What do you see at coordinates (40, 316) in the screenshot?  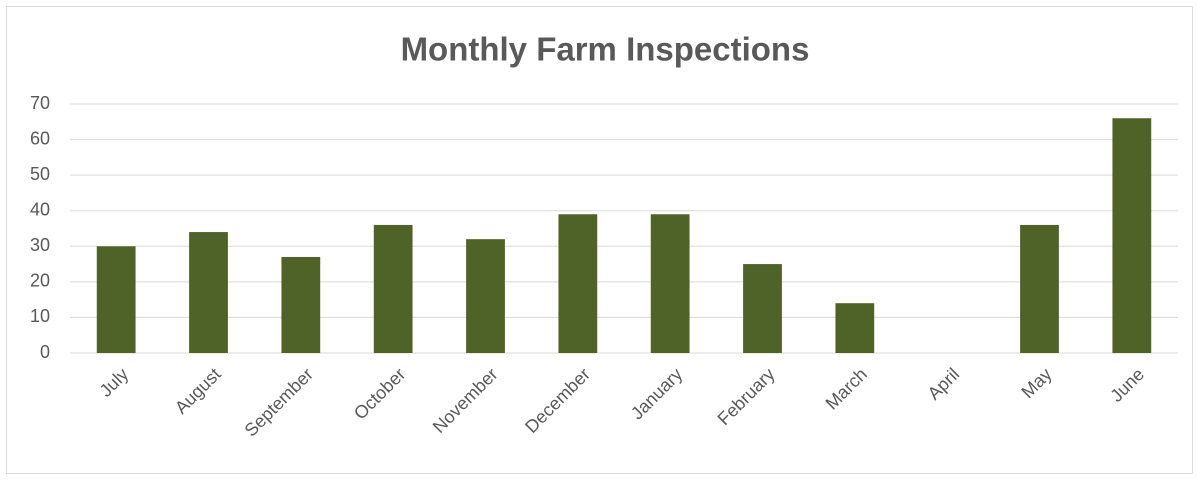 I see `y-tick-label: 10` at bounding box center [40, 316].